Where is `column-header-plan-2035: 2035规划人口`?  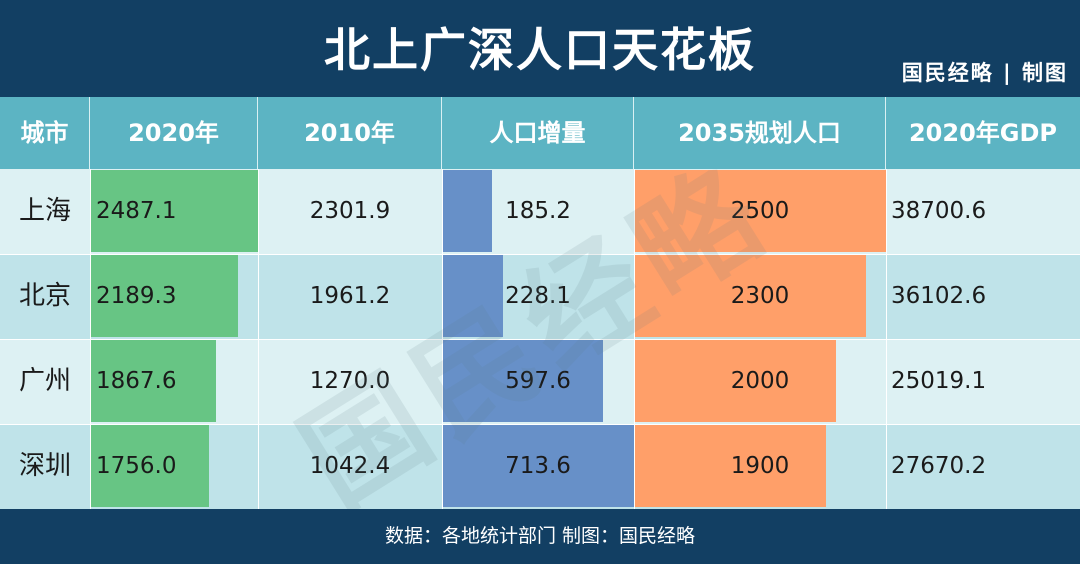 column-header-plan-2035: 2035规划人口 is located at coordinates (760, 133).